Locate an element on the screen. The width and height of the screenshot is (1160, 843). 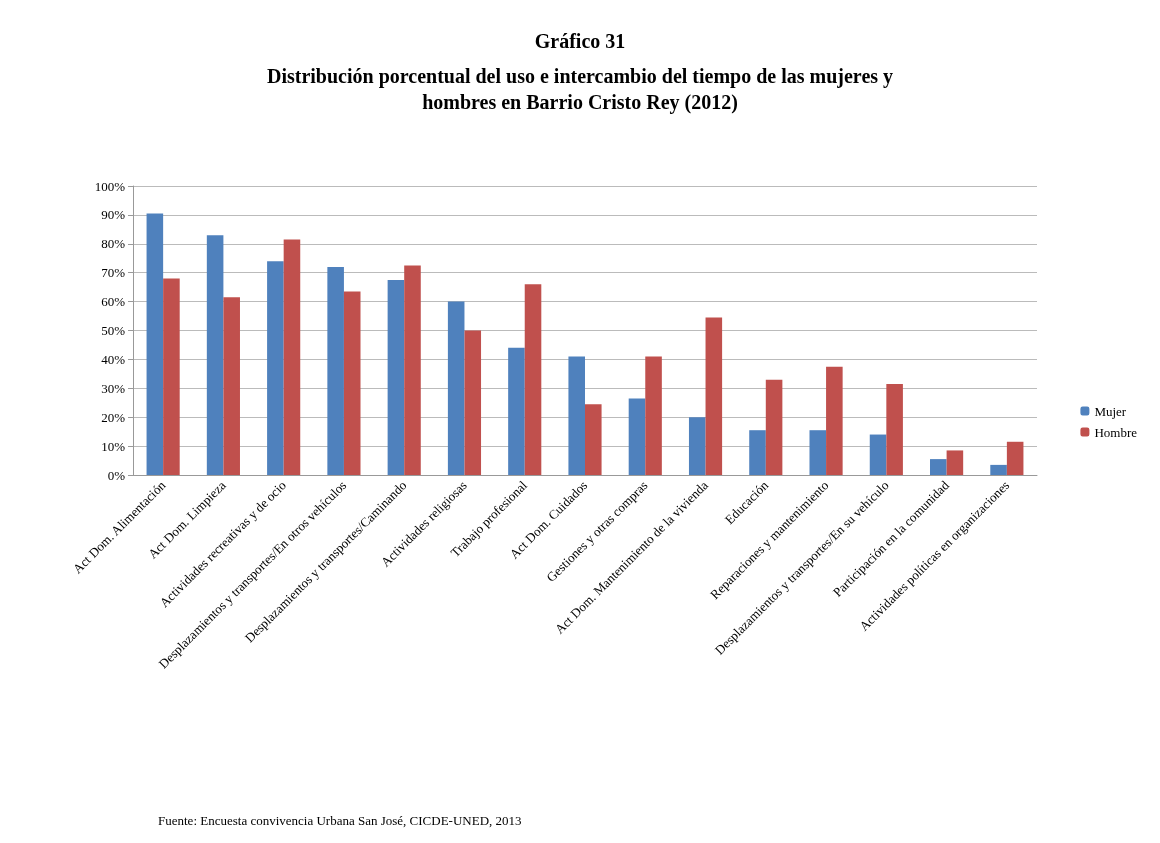
y-tick-label: 70% is located at coordinates (113, 273).